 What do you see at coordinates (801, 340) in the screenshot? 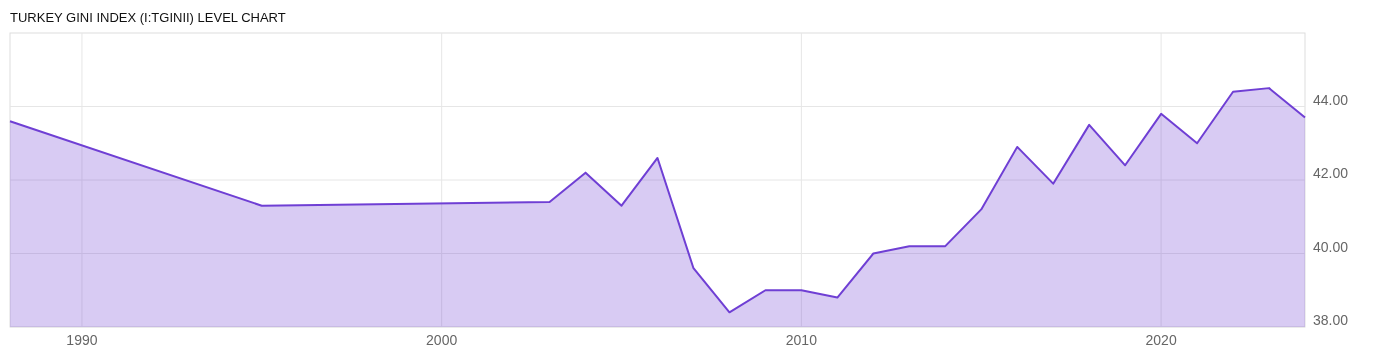
I see `x-tick-label: 2010` at bounding box center [801, 340].